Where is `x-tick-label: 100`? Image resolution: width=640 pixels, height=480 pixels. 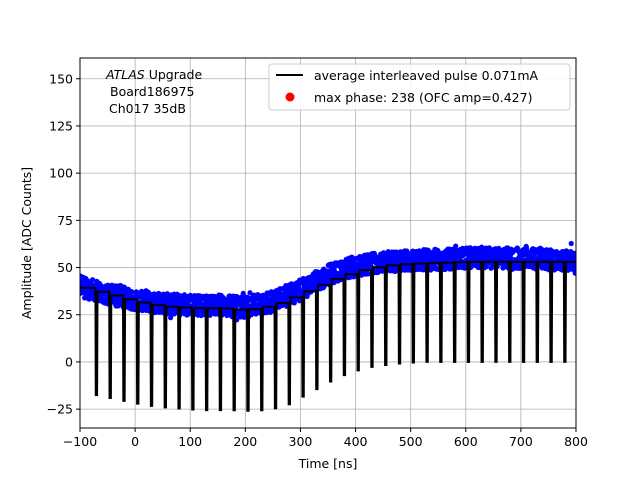
x-tick-label: 100 is located at coordinates (190, 441).